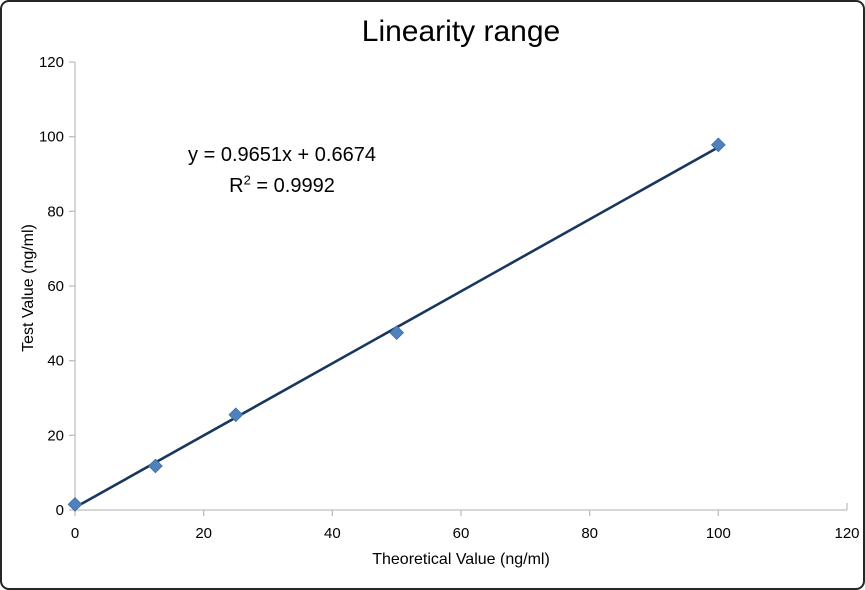 The width and height of the screenshot is (865, 590). What do you see at coordinates (846, 533) in the screenshot?
I see `x-tick-label: 120` at bounding box center [846, 533].